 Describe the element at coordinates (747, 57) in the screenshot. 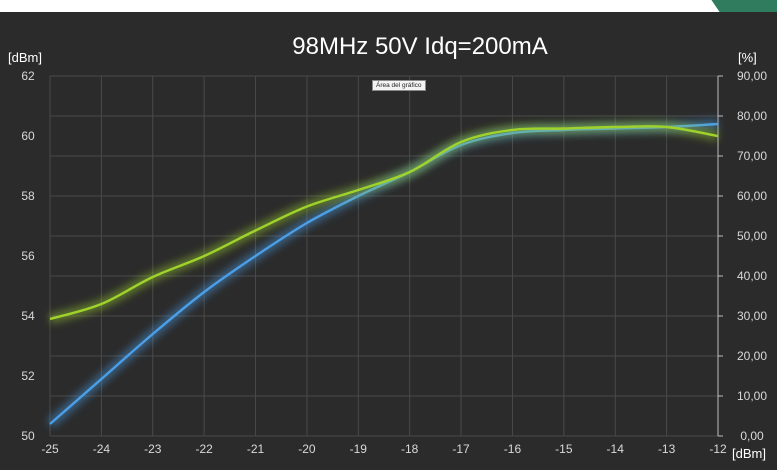

I see `y-right-axis-label: [%]` at that location.